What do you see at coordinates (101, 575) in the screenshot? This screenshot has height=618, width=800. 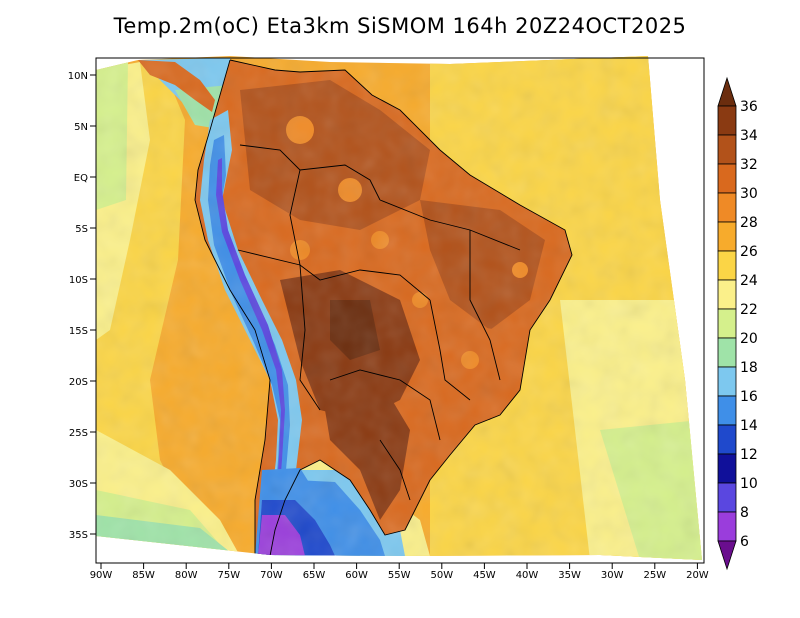 I see `lon-label: 90W` at bounding box center [101, 575].